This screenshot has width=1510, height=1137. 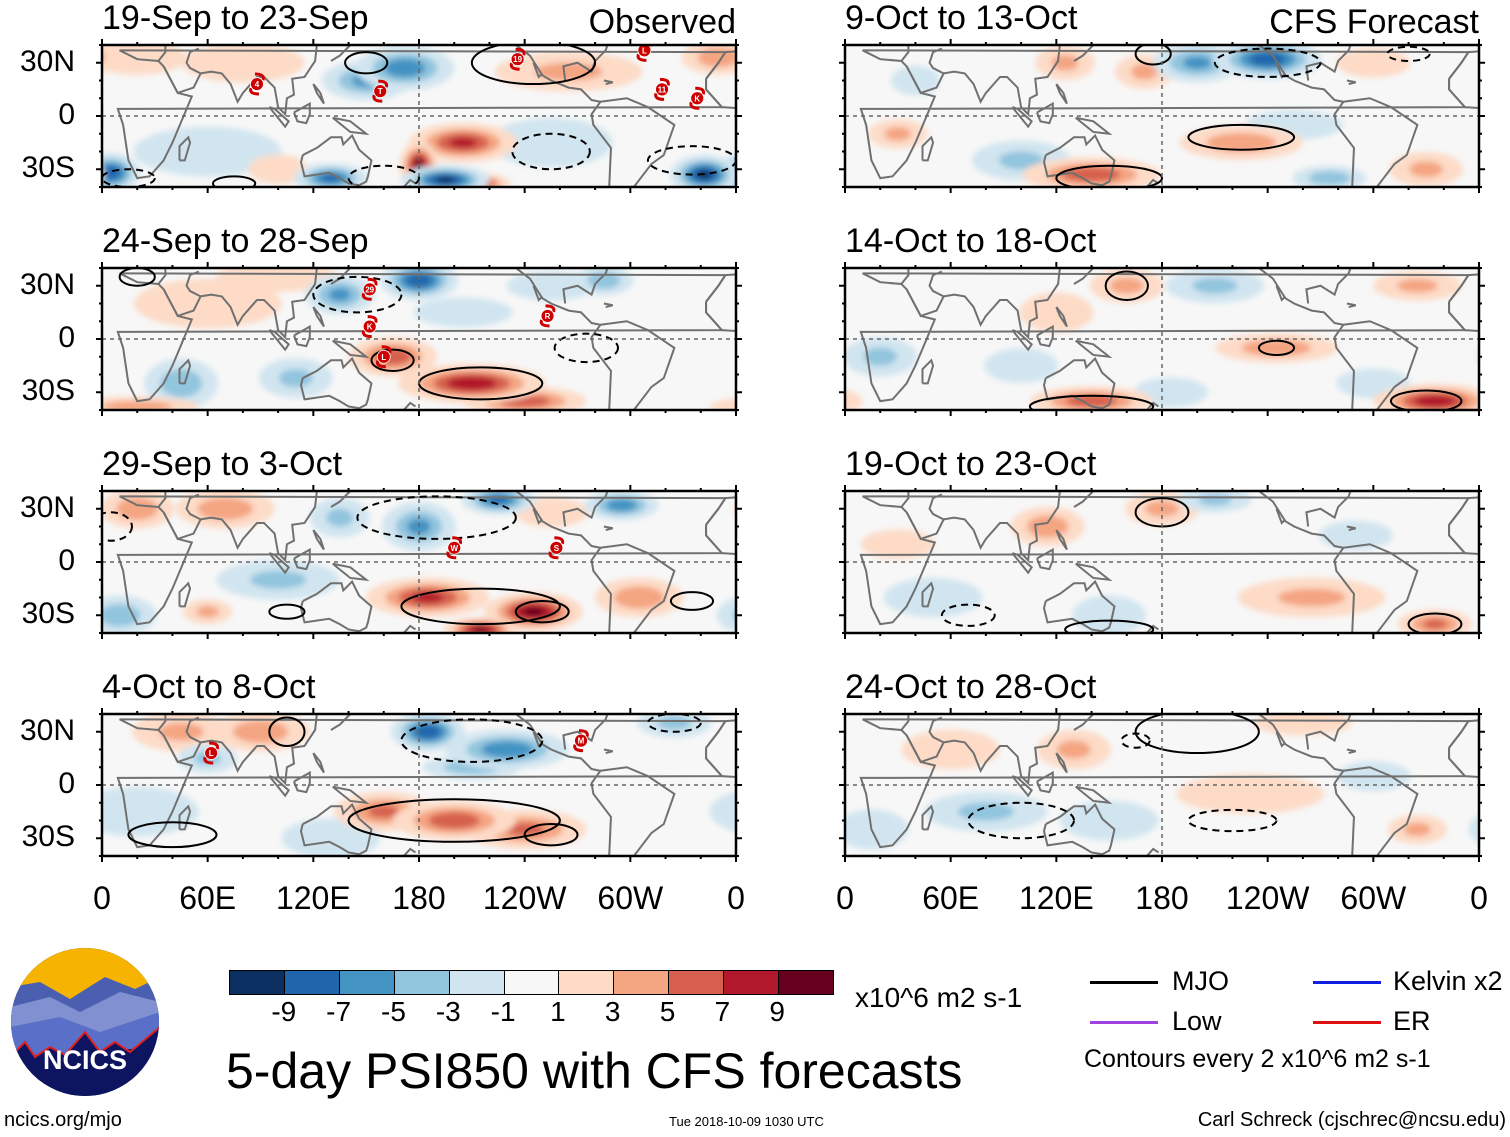 What do you see at coordinates (961, 18) in the screenshot?
I see `panel-title: 9-Oct to 13-Oct` at bounding box center [961, 18].